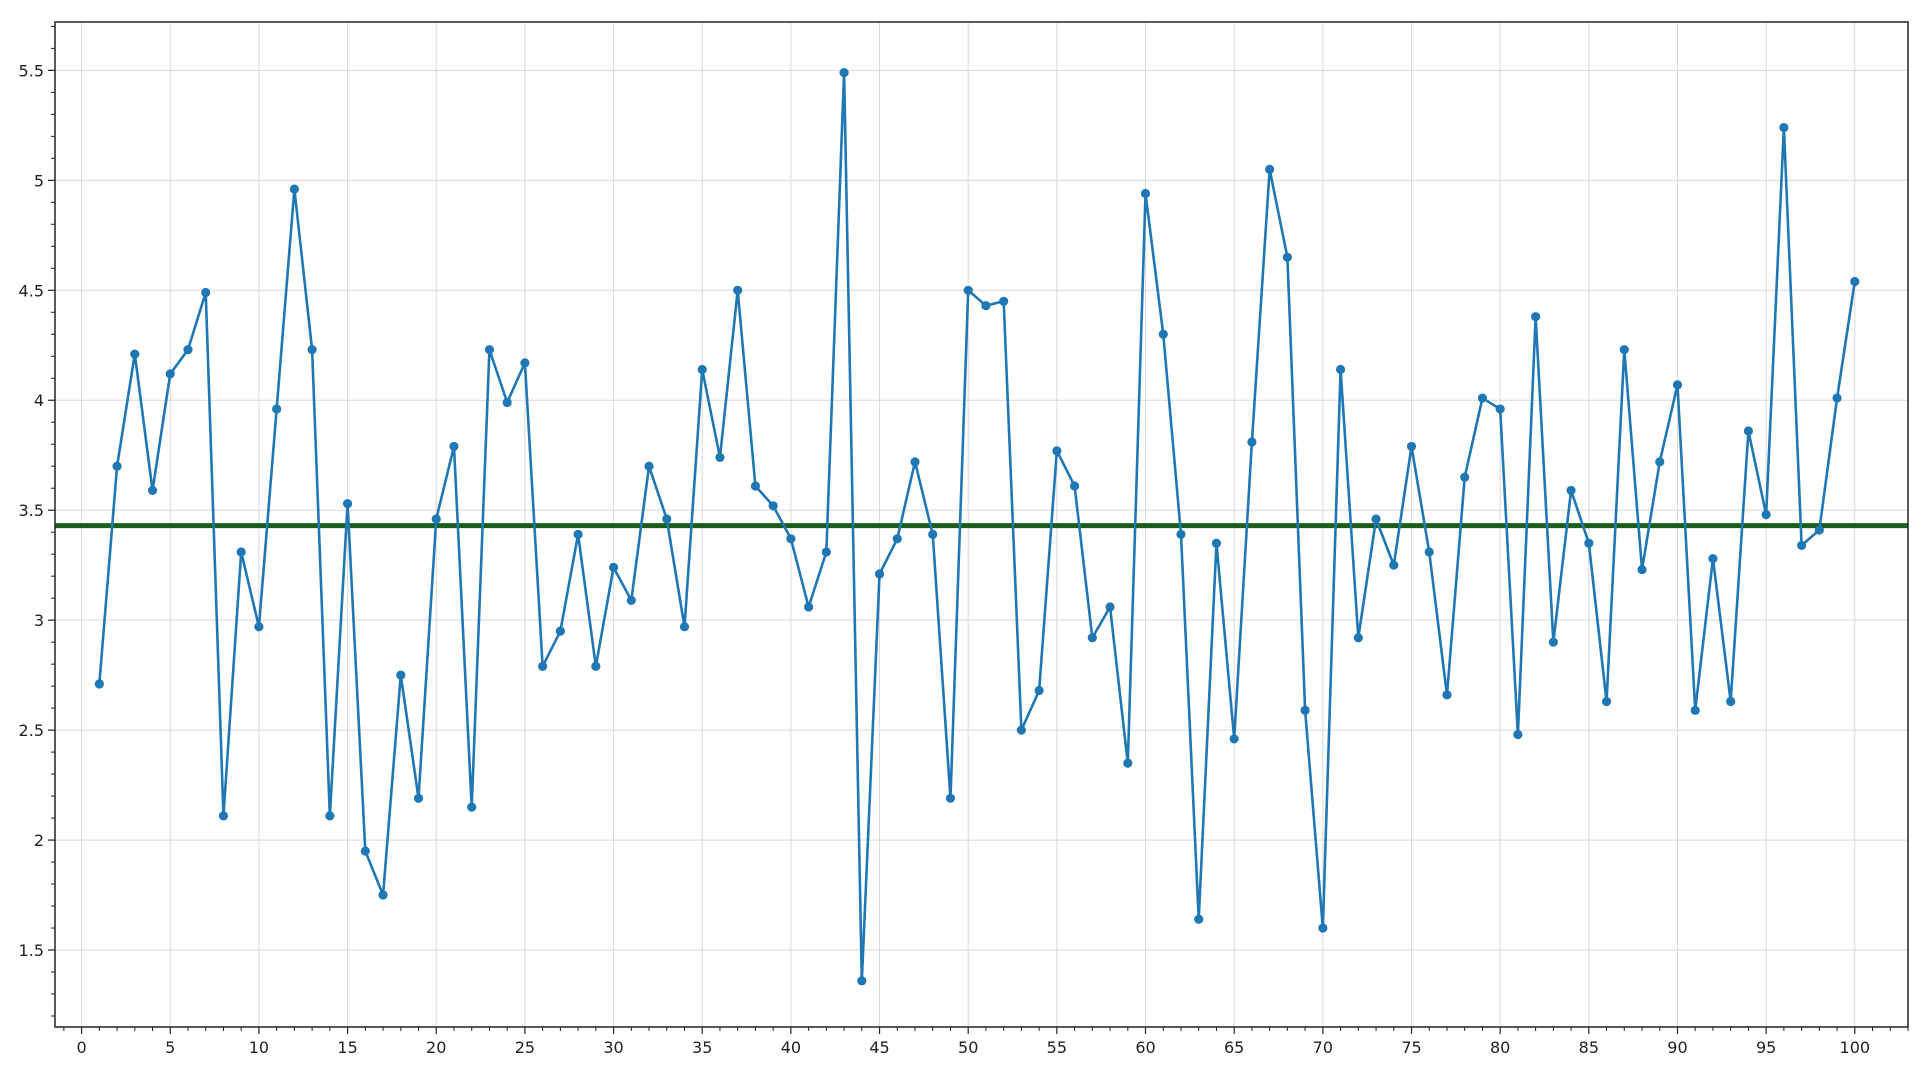 Image resolution: width=1920 pixels, height=1085 pixels. Describe the element at coordinates (702, 1047) in the screenshot. I see `x-tick-label: 35` at that location.